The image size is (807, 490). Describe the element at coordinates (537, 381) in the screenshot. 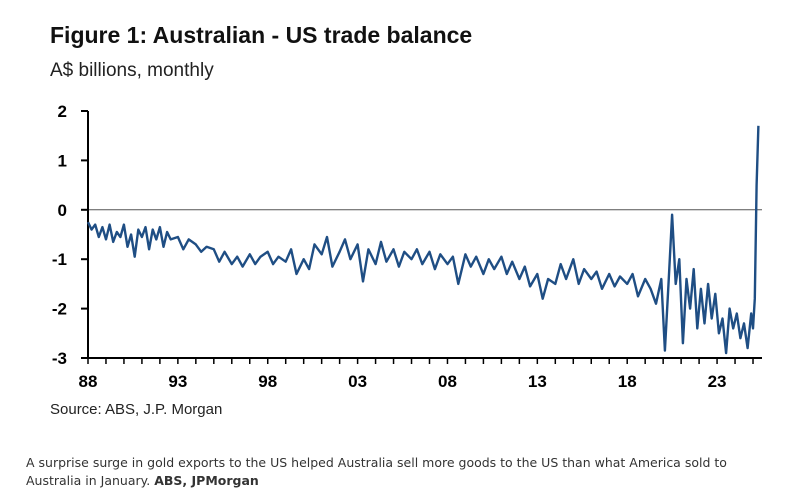

I see `x-tick-label: 13` at that location.